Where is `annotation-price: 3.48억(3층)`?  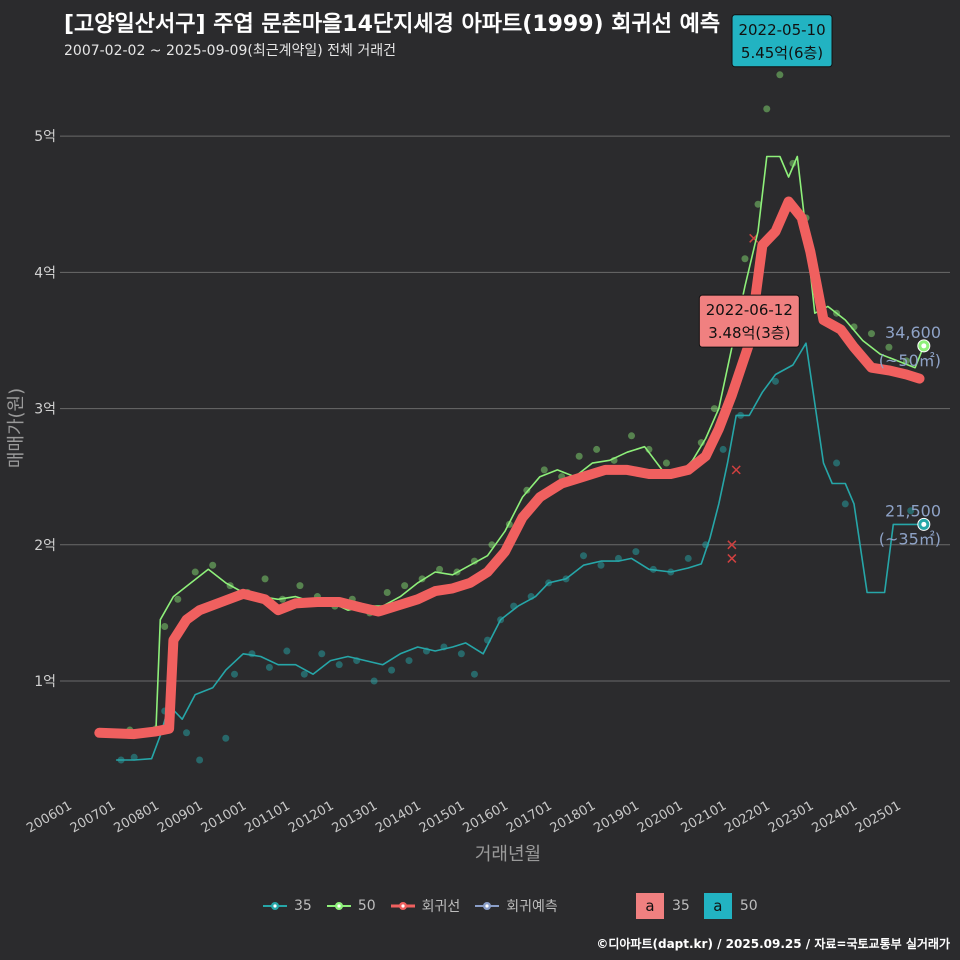
annotation-price: 3.48억(3층) is located at coordinates (749, 333).